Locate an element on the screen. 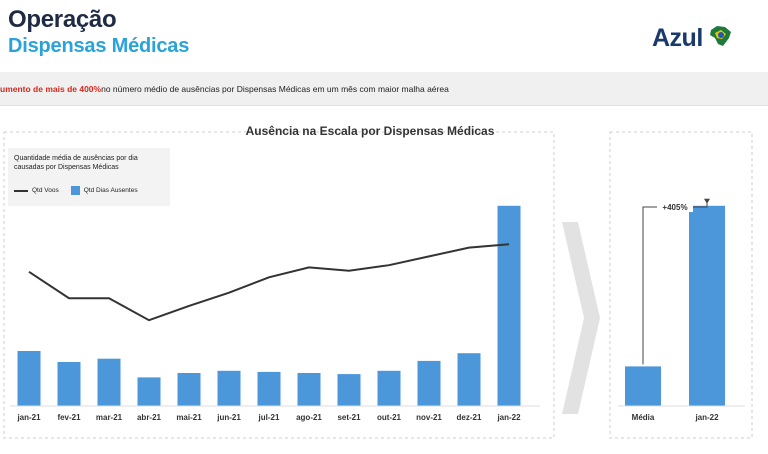 This screenshot has height=454, width=768. x-tick-label: dez-21 is located at coordinates (469, 417).